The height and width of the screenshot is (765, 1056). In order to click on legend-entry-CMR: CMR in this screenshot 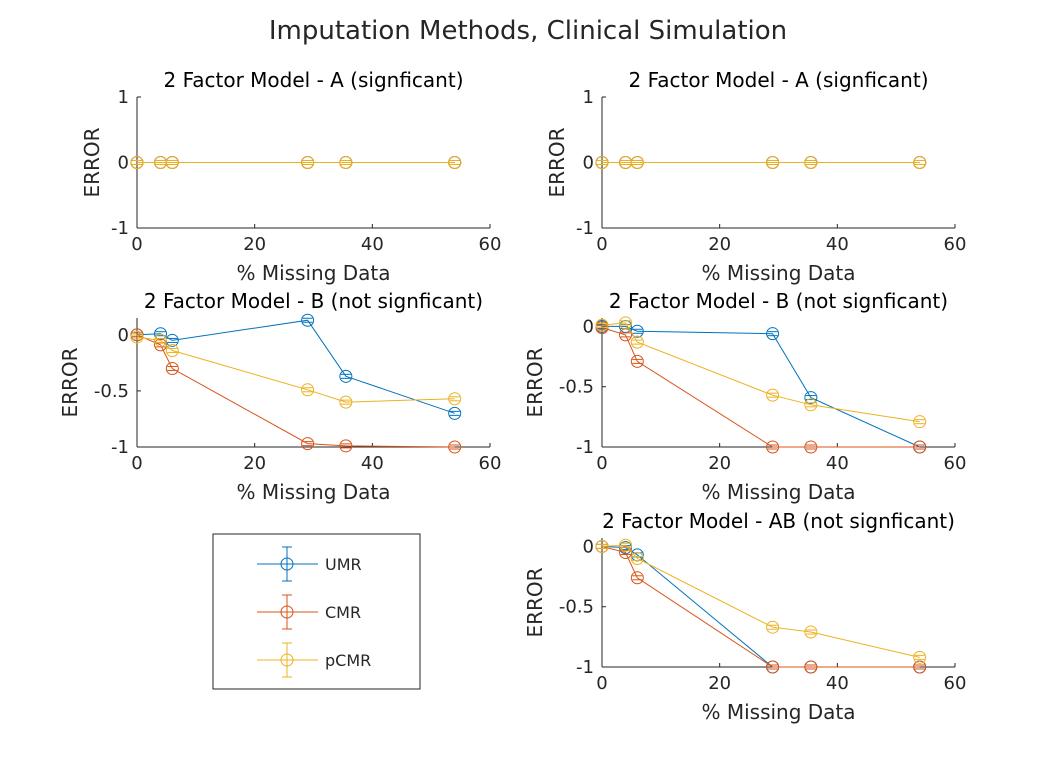, I will do `click(309, 612)`.